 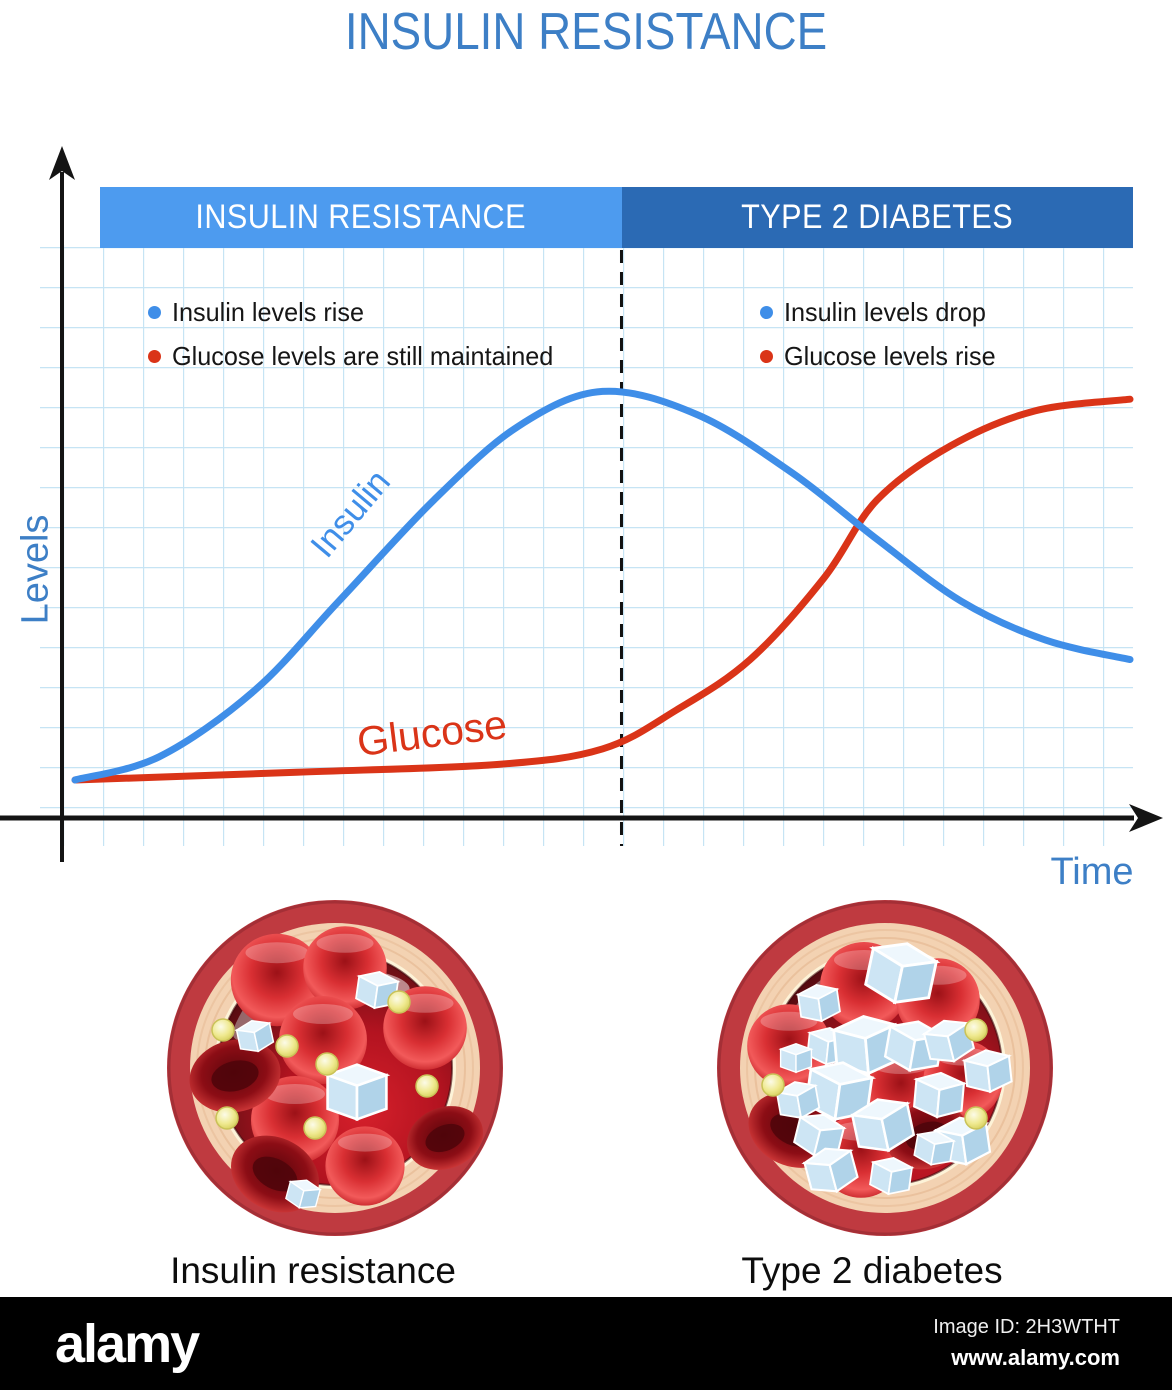 What do you see at coordinates (885, 1068) in the screenshot?
I see `blood-vessel-type-2-diabetes` at bounding box center [885, 1068].